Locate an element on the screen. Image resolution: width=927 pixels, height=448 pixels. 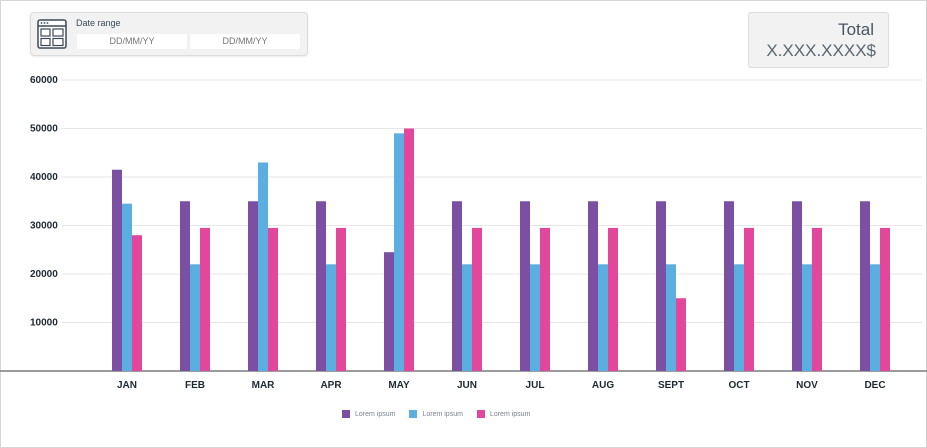
date-range-panel: Date range is located at coordinates (169, 34).